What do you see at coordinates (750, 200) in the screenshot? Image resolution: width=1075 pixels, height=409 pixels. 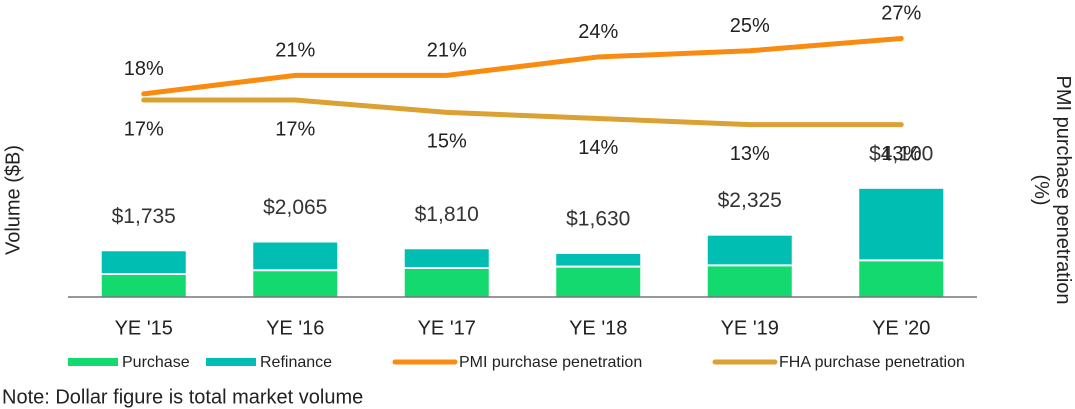 I see `total-label: $2,325` at bounding box center [750, 200].